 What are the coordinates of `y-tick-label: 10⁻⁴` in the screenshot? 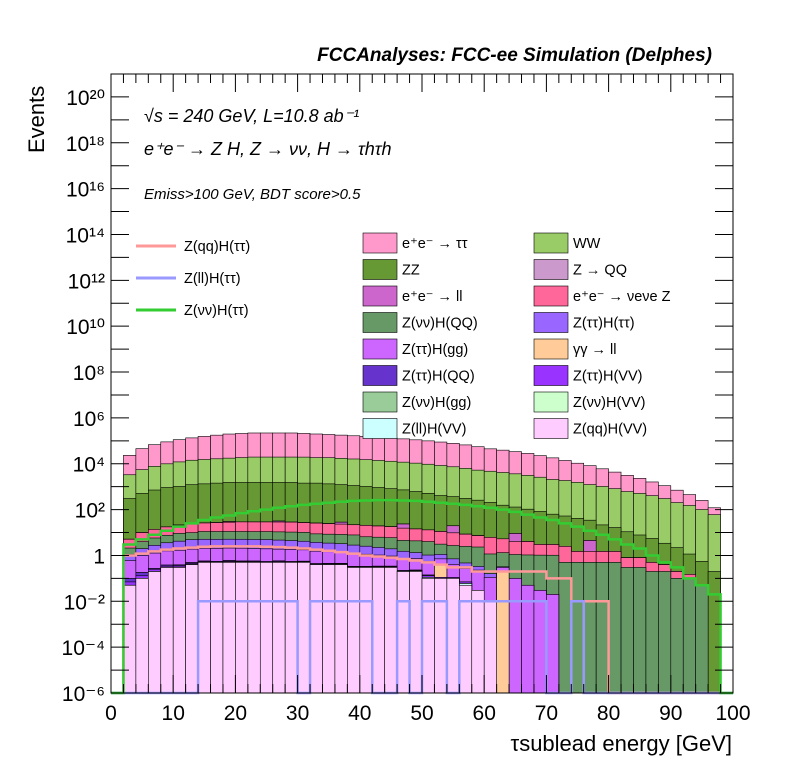 It's located at (83, 648).